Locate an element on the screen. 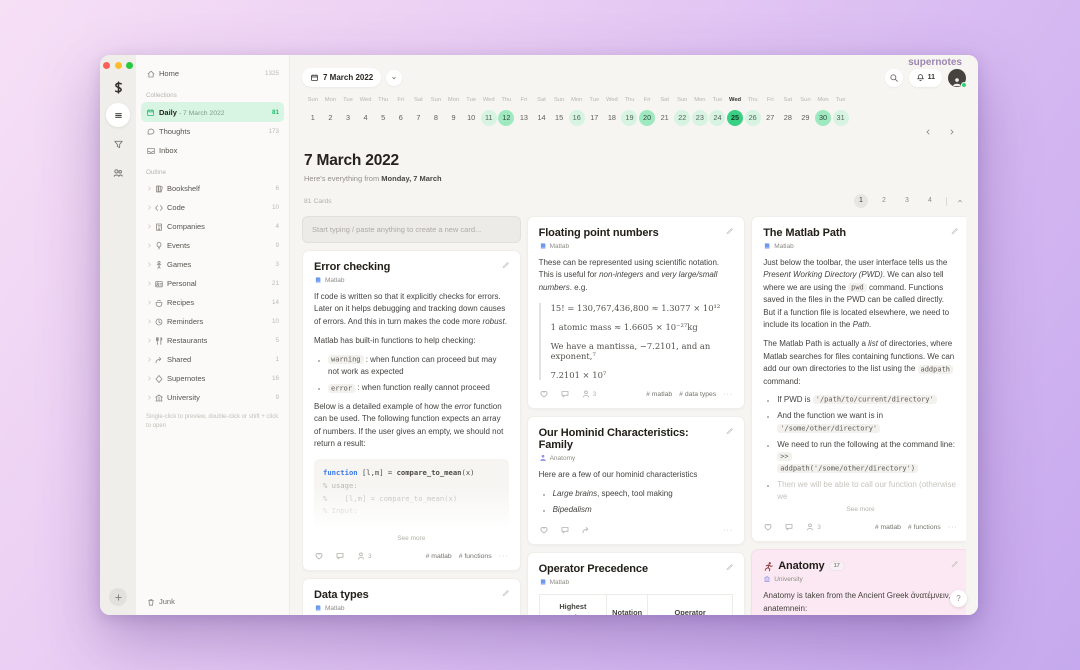 Image resolution: width=1080 pixels, height=670 pixels. sidebar-item-events: Events 9 is located at coordinates (212, 245).